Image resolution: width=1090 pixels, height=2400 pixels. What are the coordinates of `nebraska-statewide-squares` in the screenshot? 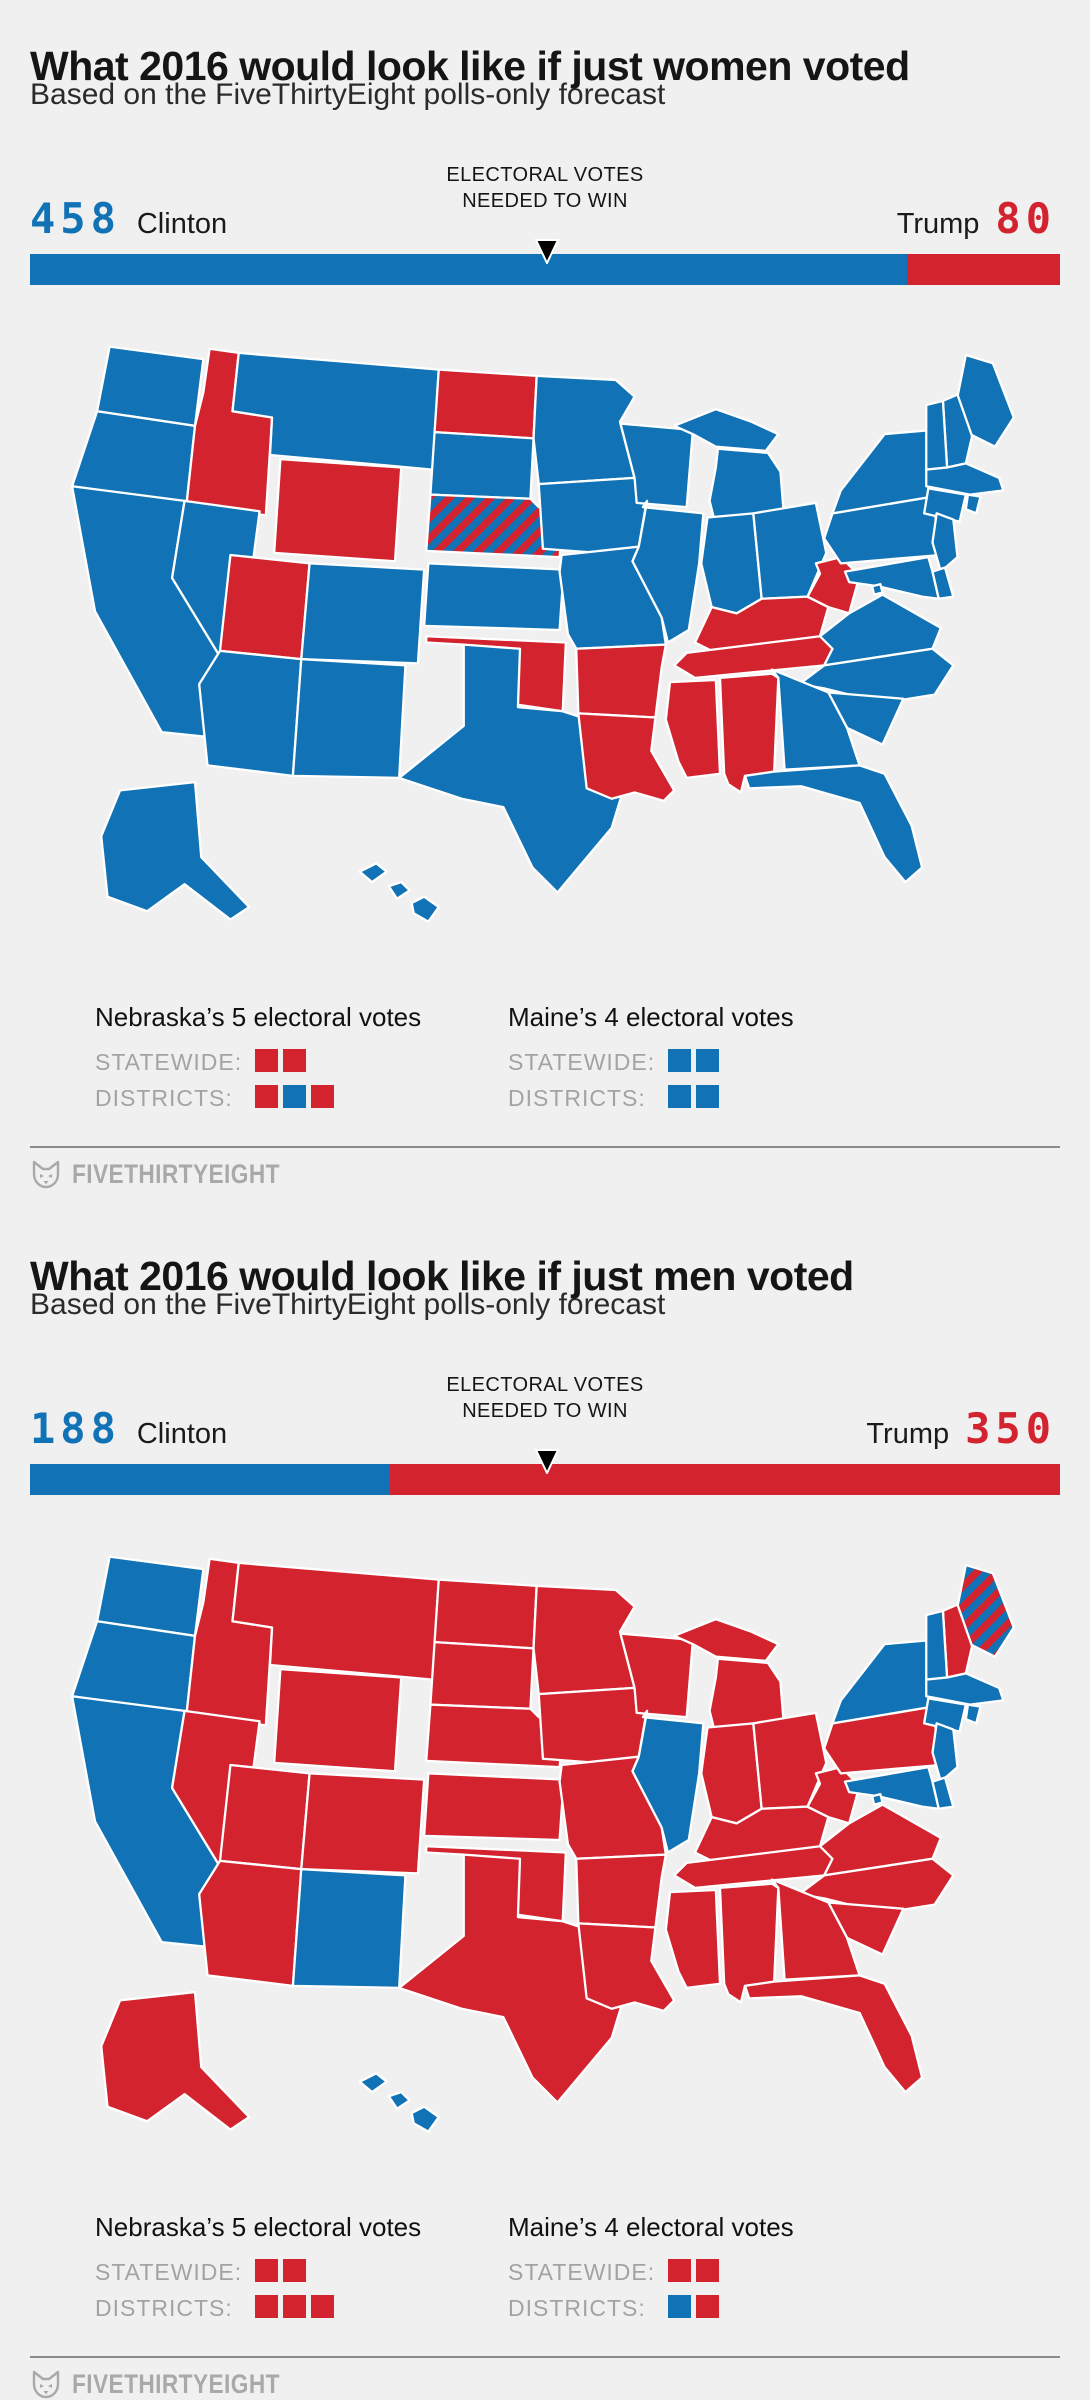 It's located at (283, 1062).